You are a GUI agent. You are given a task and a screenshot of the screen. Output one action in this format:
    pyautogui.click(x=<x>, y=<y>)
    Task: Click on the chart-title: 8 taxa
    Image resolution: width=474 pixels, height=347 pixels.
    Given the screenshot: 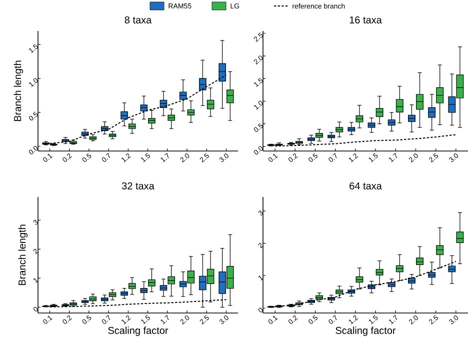 What is the action you would take?
    pyautogui.click(x=138, y=20)
    